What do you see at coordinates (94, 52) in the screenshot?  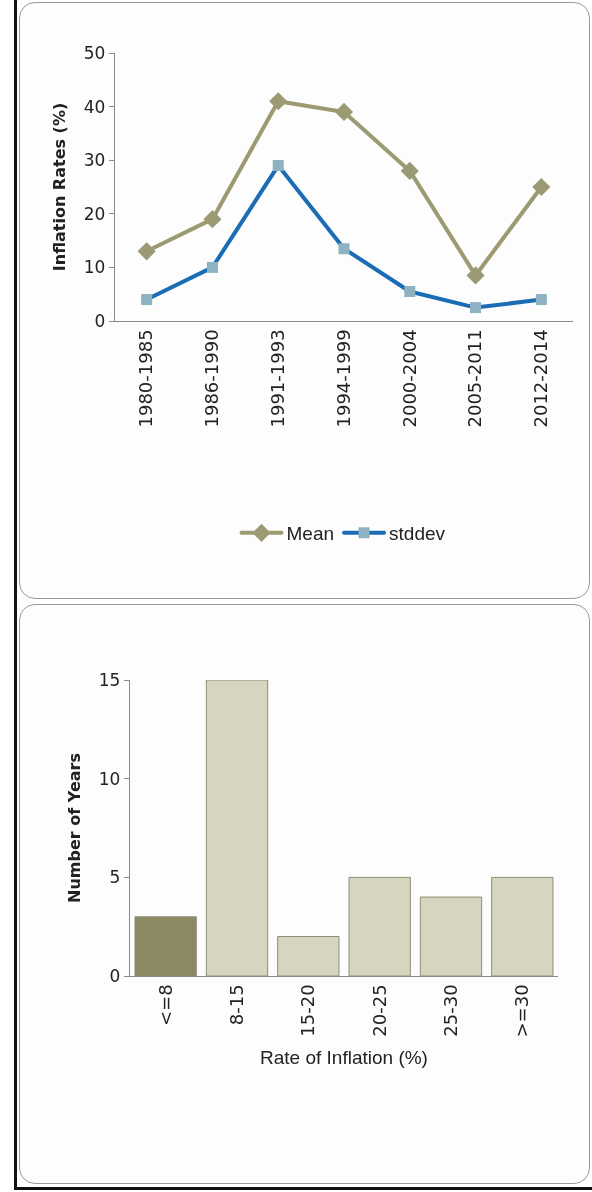 I see `y-tick-label: 50` at bounding box center [94, 52].